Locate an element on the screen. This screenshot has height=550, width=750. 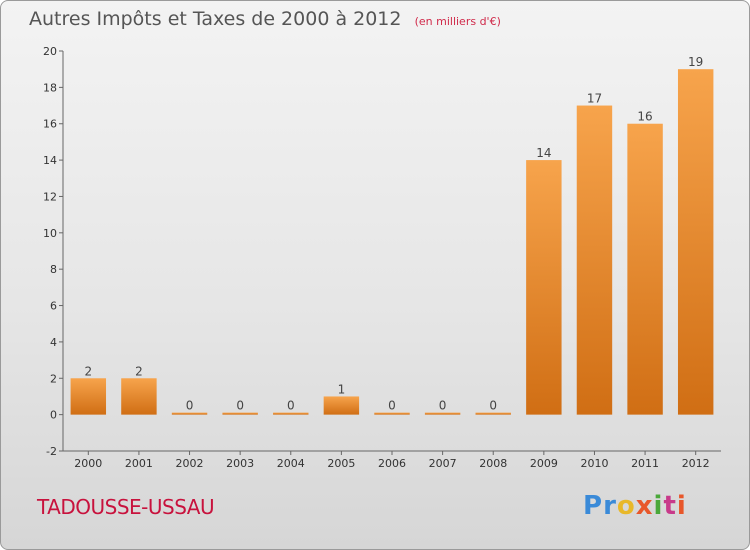
x-tick-label: 2010 is located at coordinates (594, 463).